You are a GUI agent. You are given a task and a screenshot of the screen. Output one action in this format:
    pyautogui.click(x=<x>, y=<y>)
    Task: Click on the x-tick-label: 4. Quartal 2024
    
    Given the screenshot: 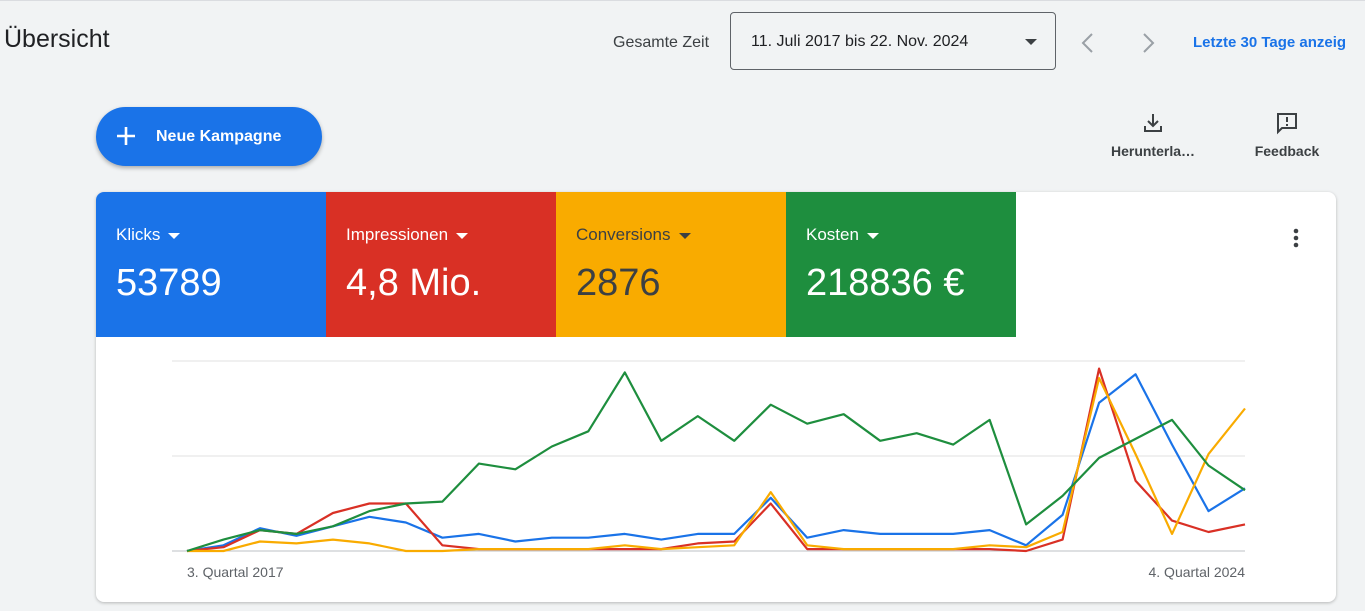 What is the action you would take?
    pyautogui.click(x=1196, y=572)
    